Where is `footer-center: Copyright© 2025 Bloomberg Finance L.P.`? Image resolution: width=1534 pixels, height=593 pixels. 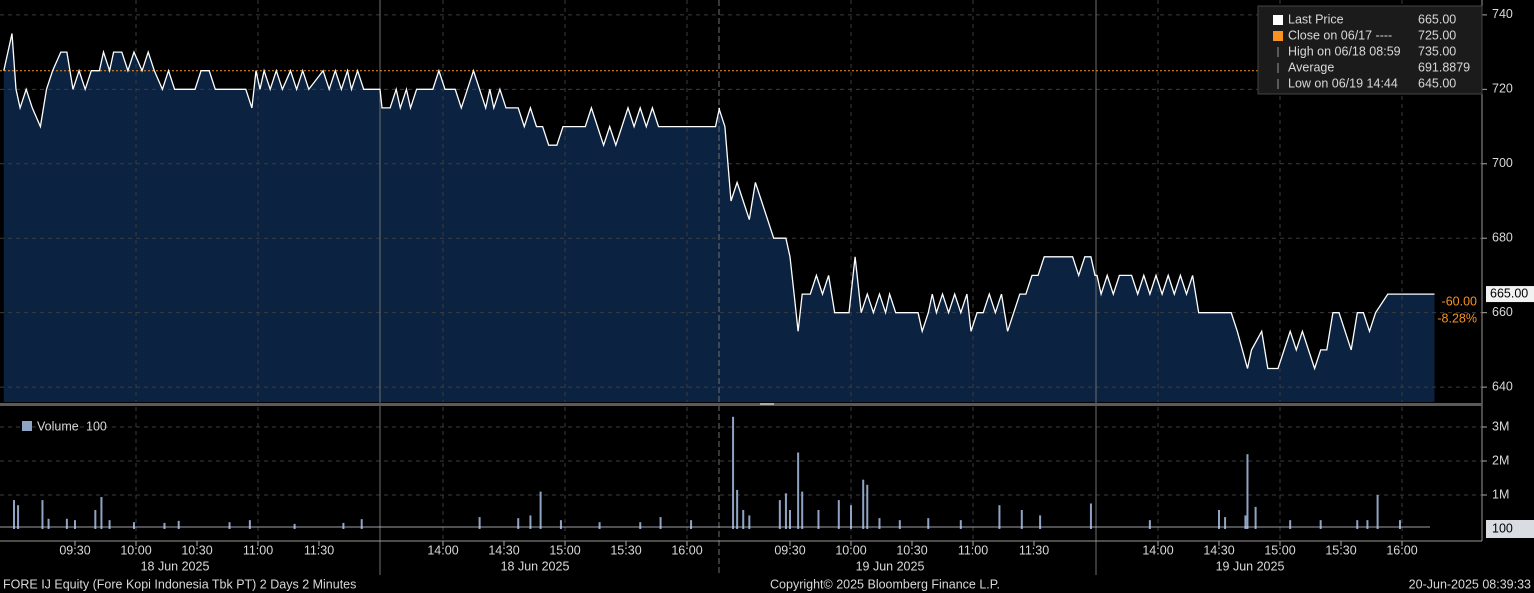
footer-center: Copyright© 2025 Bloomberg Finance L.P. is located at coordinates (885, 584).